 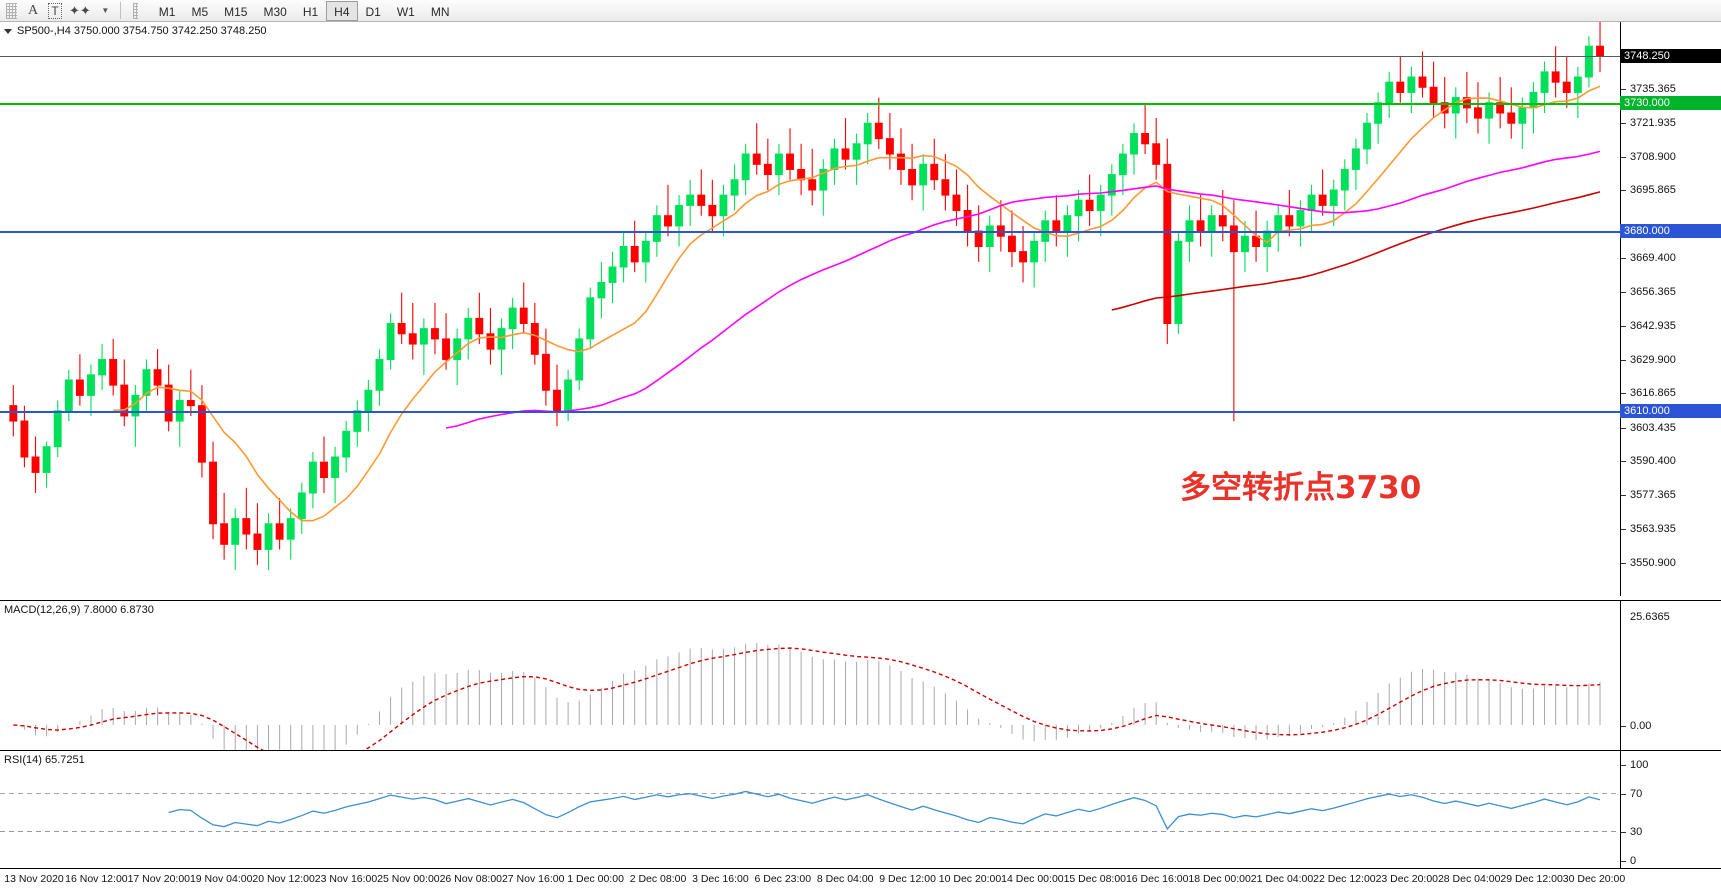 What do you see at coordinates (11, 11) in the screenshot?
I see `crosshair-grip-icon` at bounding box center [11, 11].